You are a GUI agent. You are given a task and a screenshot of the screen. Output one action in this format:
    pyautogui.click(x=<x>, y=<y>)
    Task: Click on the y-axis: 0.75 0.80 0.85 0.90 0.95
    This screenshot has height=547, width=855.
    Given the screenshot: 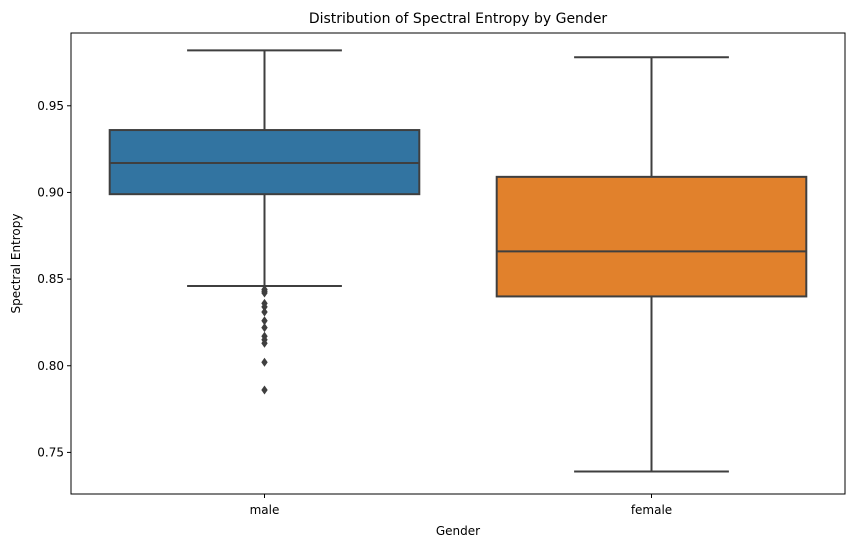 What is the action you would take?
    pyautogui.click(x=54, y=279)
    